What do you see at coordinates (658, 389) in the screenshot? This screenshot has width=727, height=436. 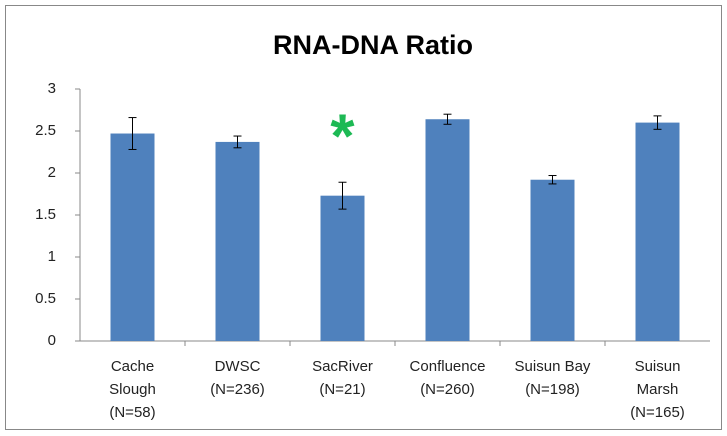 I see `x-tick-label: Marsh` at bounding box center [658, 389].